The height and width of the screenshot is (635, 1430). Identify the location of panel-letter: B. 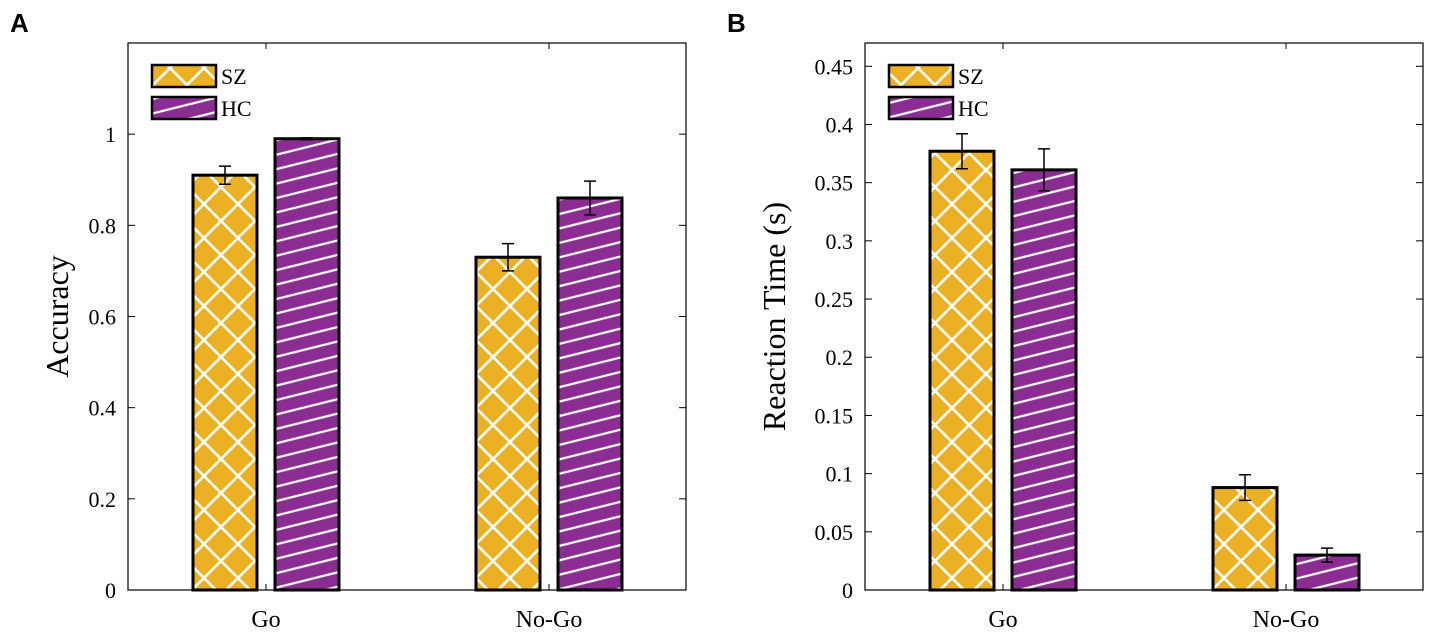
(736, 23).